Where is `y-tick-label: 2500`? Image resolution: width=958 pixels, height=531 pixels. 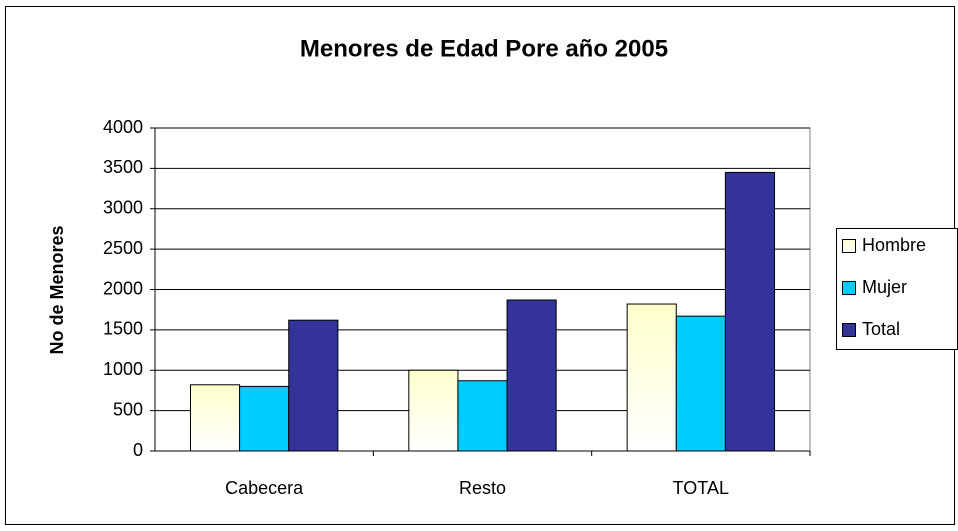
y-tick-label: 2500 is located at coordinates (123, 248).